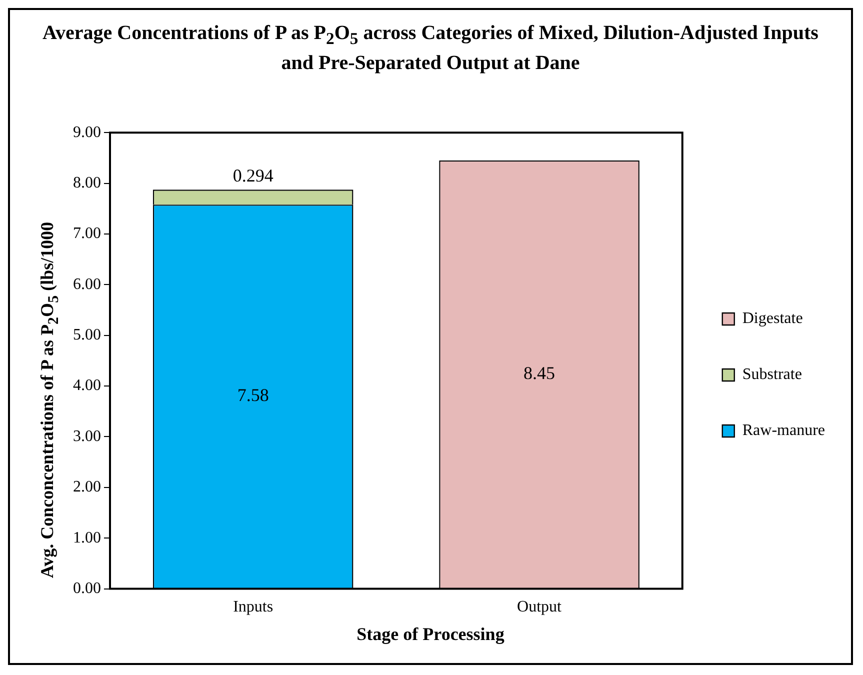  Describe the element at coordinates (431, 634) in the screenshot. I see `x-axis-title: Stage of Processing` at that location.